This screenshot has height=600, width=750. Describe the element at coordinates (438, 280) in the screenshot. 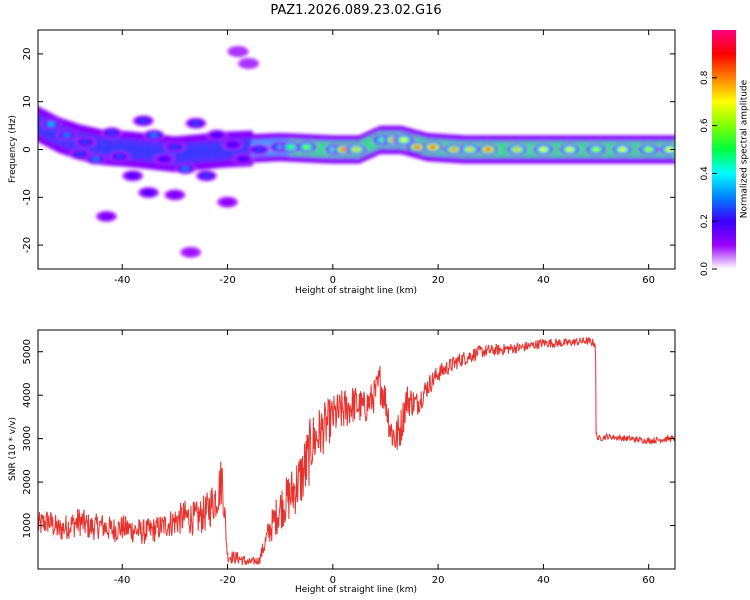

I see `spectrogram-x-tick-label: 20` at that location.